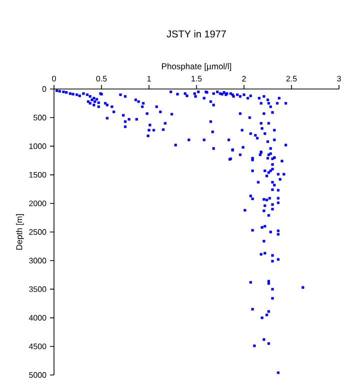  Describe the element at coordinates (20, 232) in the screenshot. I see `y-axis-title: Depth [m]` at that location.